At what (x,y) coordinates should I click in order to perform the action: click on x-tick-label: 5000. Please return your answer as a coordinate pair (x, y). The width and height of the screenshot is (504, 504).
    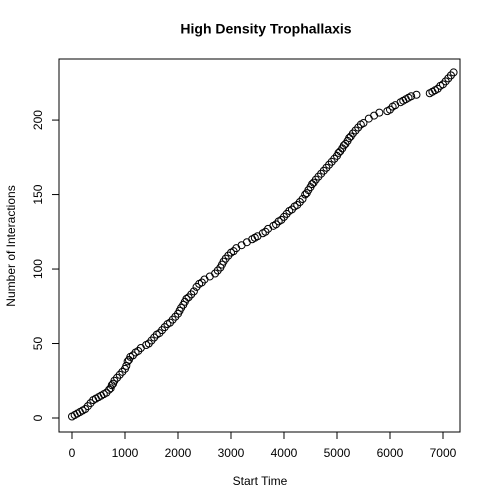
    Looking at the image, I should click on (337, 453).